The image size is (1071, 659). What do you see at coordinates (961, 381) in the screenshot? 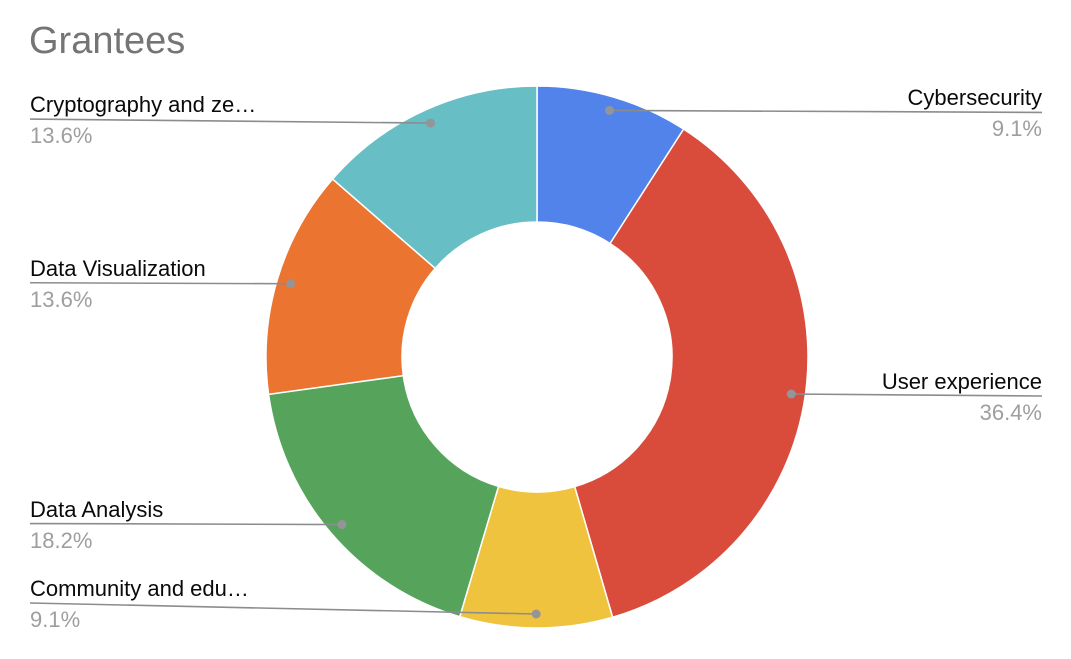
I see `slice-name-text: User experience` at bounding box center [961, 381].